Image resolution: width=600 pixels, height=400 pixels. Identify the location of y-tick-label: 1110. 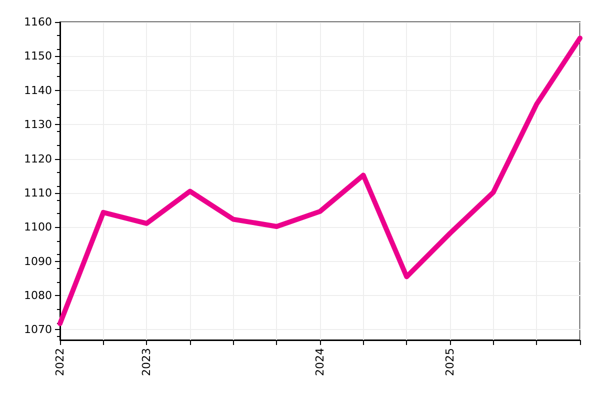
(38, 193).